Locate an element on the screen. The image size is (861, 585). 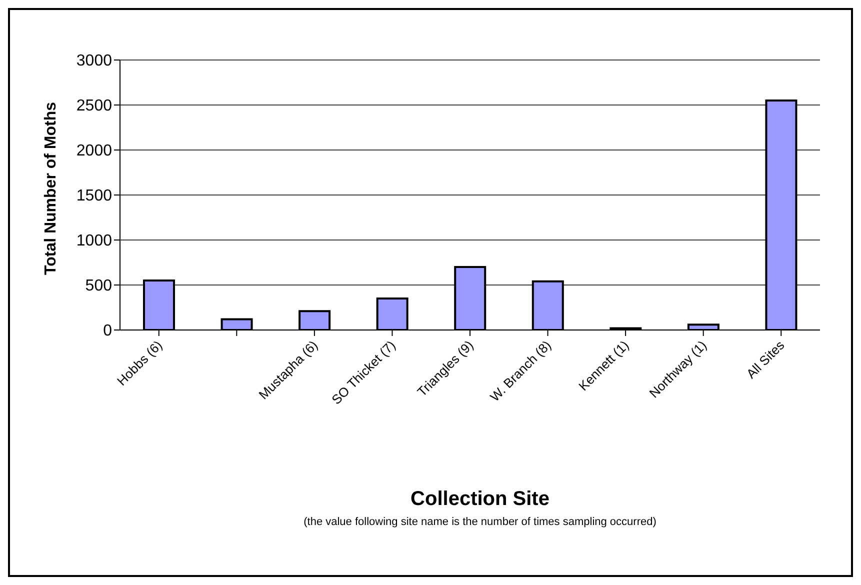
y-tick-label: 0 is located at coordinates (107, 331).